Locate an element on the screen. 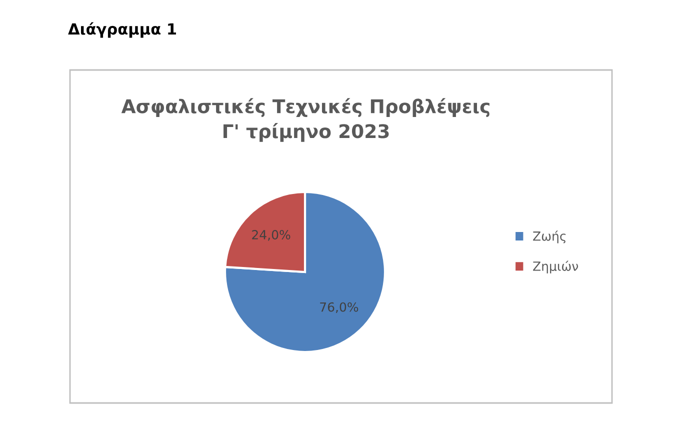 The width and height of the screenshot is (698, 448). legend-label: Ζημιών is located at coordinates (555, 267).